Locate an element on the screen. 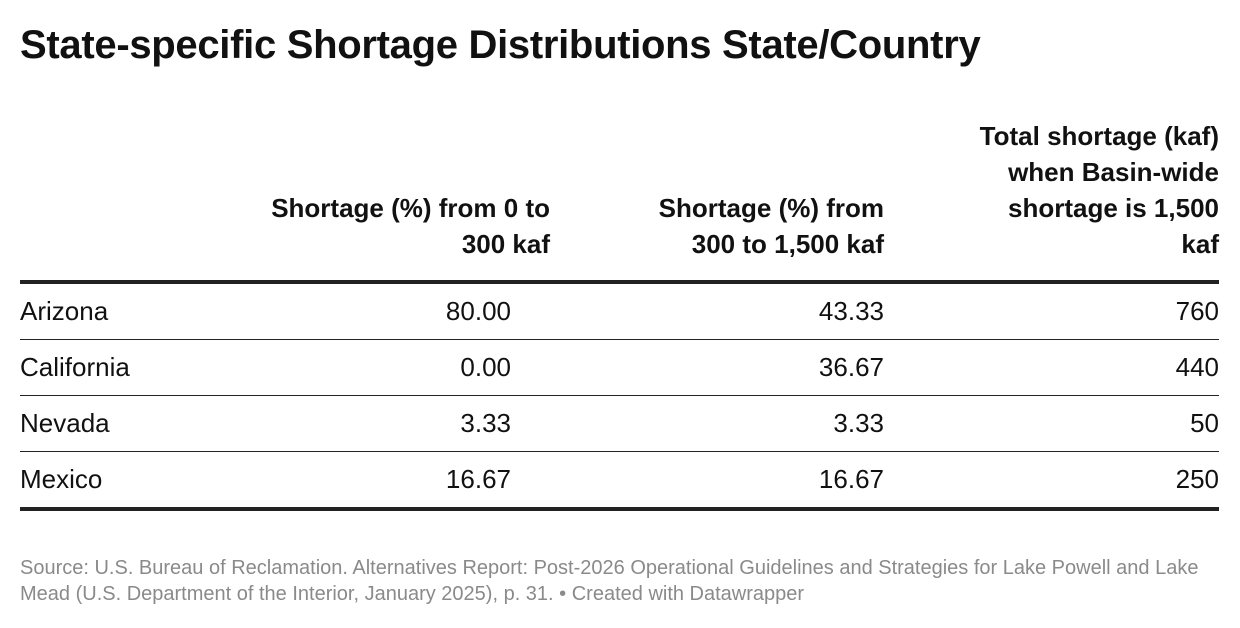 This screenshot has width=1240, height=628. row-label: Arizona is located at coordinates (140, 311).